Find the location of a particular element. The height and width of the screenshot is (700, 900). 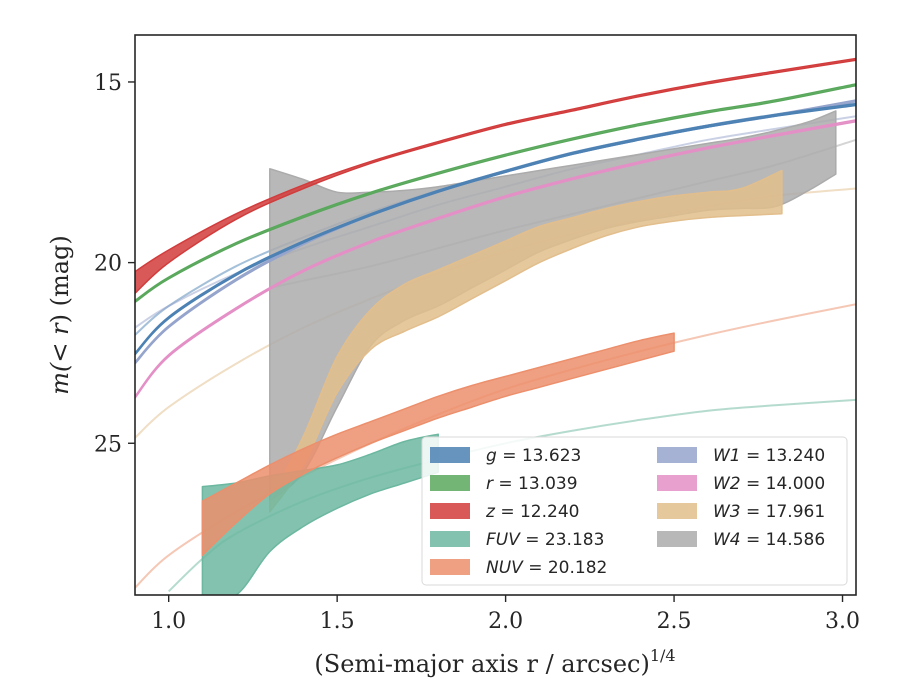

y-tick-label: 25 is located at coordinates (108, 444).